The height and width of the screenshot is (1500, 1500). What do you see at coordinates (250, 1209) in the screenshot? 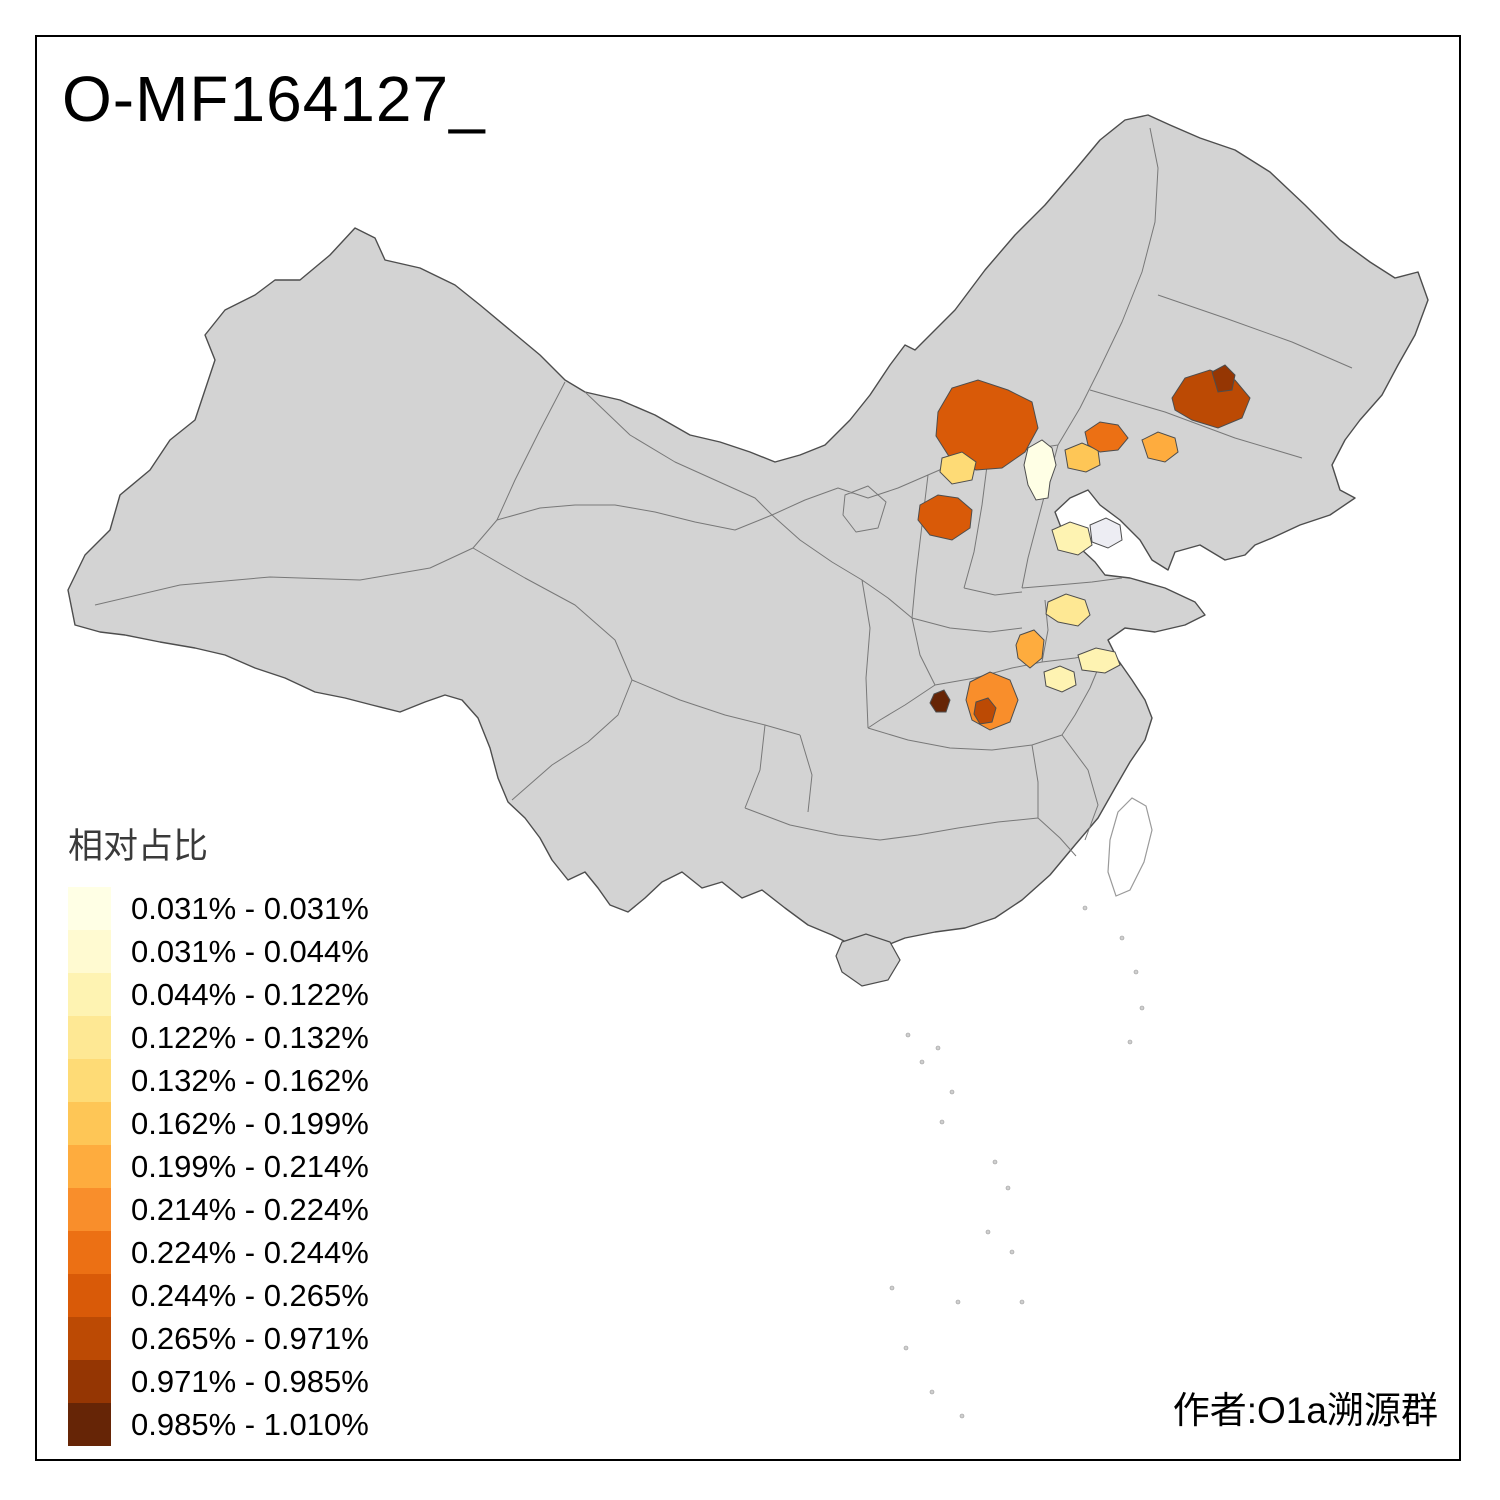
I see `legend-label: 0.214% - 0.224%` at bounding box center [250, 1209].